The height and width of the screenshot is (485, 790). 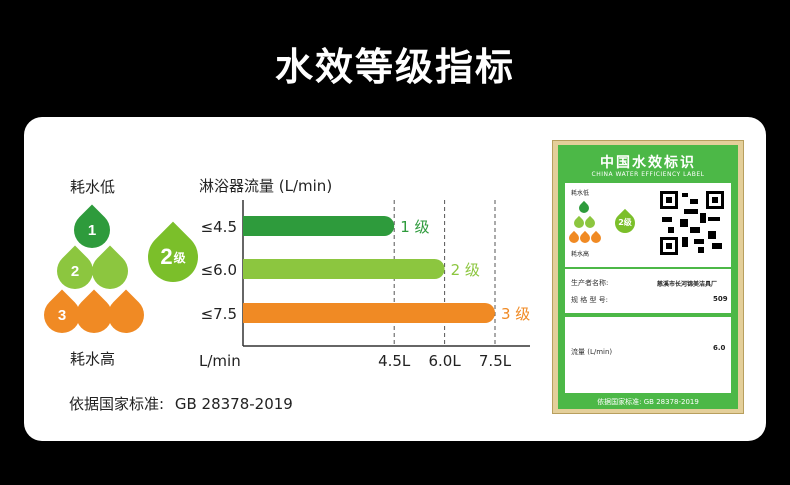 I want to click on producer-value: 慈溪市长河锦美洁具厂, so click(x=687, y=284).